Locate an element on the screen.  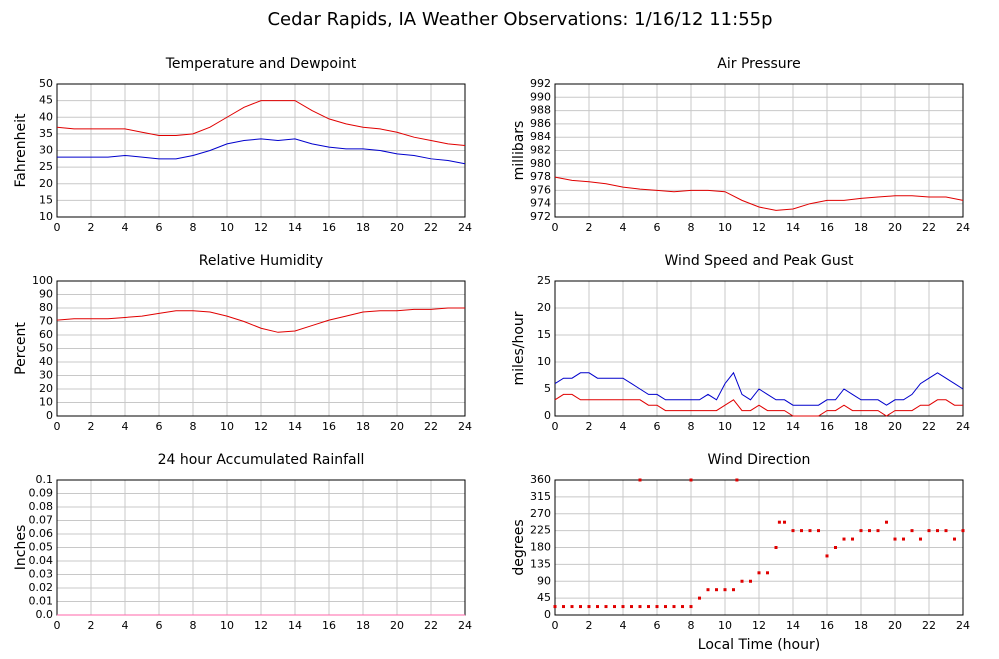
y-tick-label: 225 is located at coordinates (540, 530).